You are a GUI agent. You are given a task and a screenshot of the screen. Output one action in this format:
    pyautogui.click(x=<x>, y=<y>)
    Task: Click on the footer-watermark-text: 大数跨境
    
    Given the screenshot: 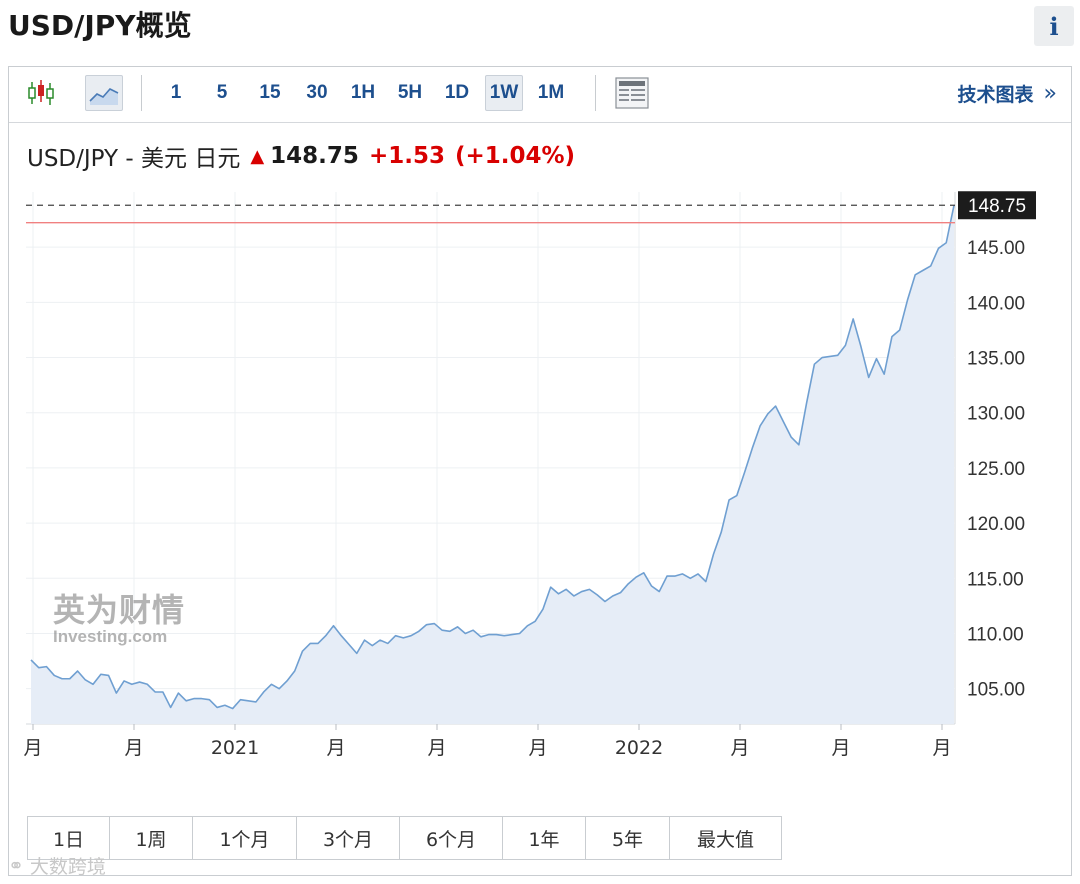 What is the action you would take?
    pyautogui.click(x=67, y=867)
    